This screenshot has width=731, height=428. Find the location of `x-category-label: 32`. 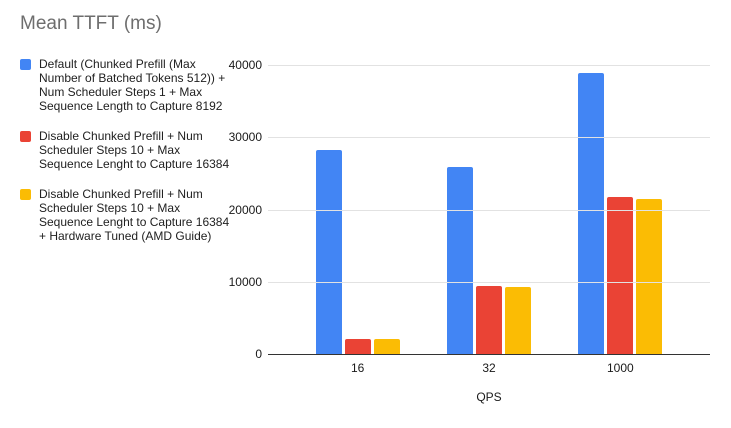

x-category-label: 32 is located at coordinates (489, 368).